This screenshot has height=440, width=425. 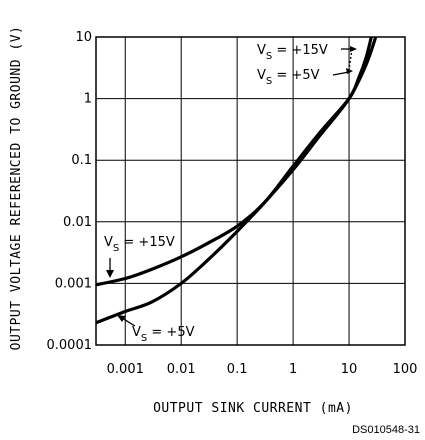 I want to click on y-tick-label: 10, so click(x=83, y=37).